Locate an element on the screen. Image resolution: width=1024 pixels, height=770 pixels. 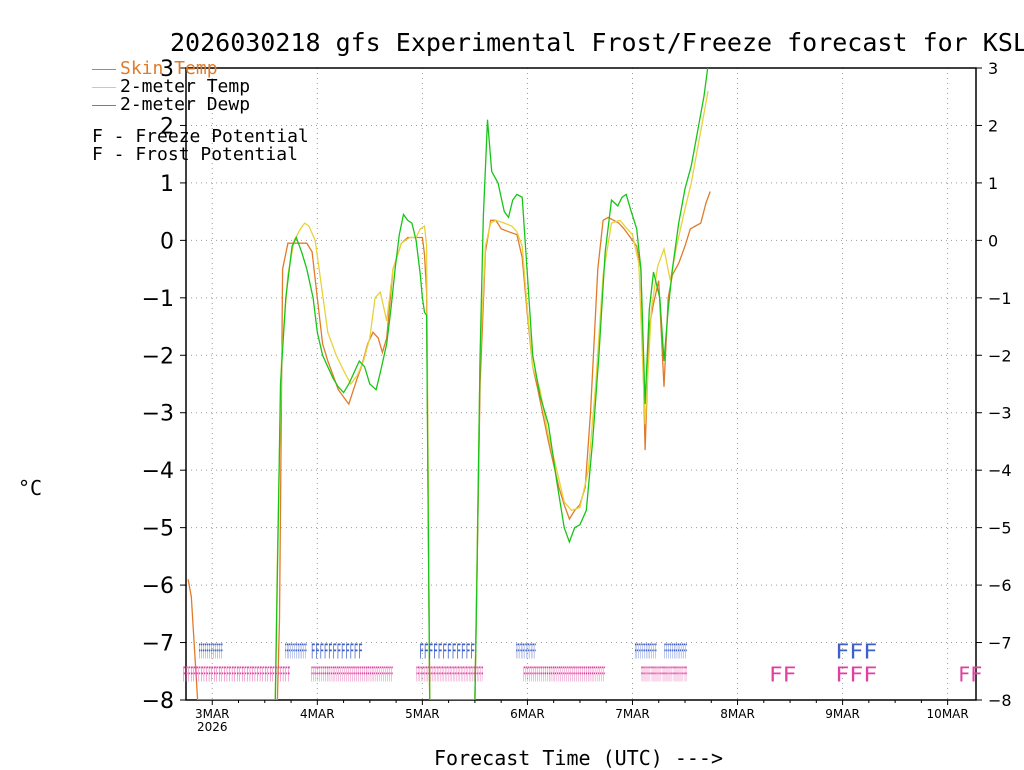
y-tick-label-right: −4 is located at coordinates (1000, 470).